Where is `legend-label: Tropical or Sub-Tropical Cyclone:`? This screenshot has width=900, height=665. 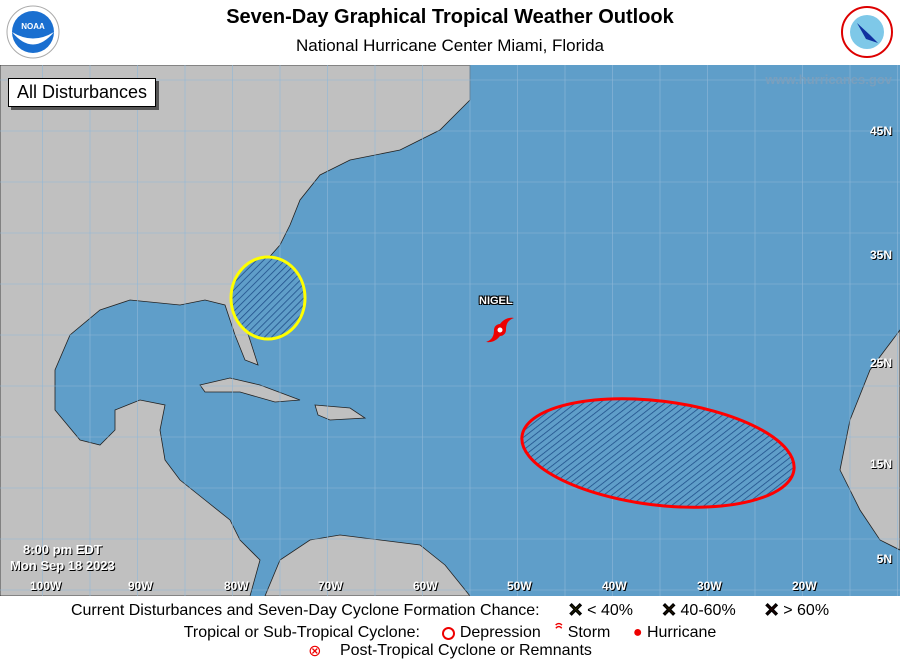
legend-label: Tropical or Sub-Tropical Cyclone: is located at coordinates (301, 632).